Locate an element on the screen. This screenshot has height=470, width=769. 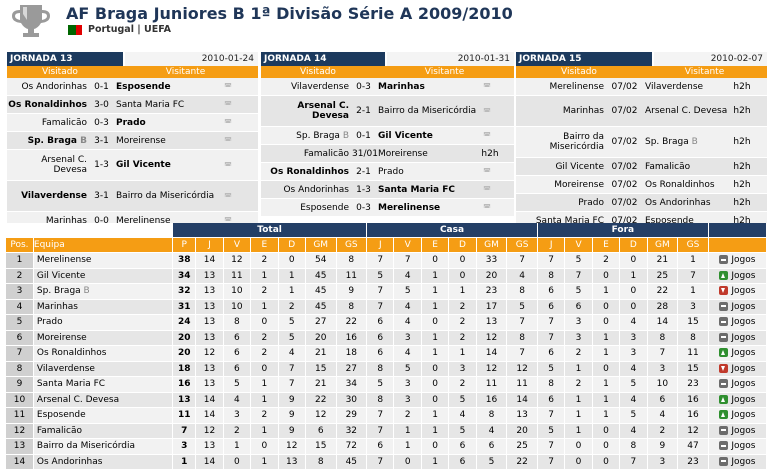
match-row: Sp. Braga B 0-1 Gil Vicente ◚ is located at coordinates (387, 136).